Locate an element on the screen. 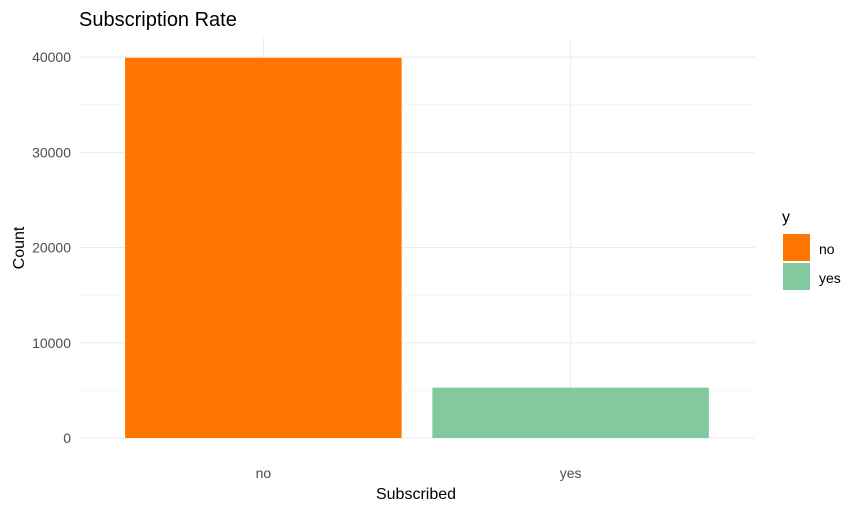 The image size is (862, 512). bar-yes is located at coordinates (570, 412).